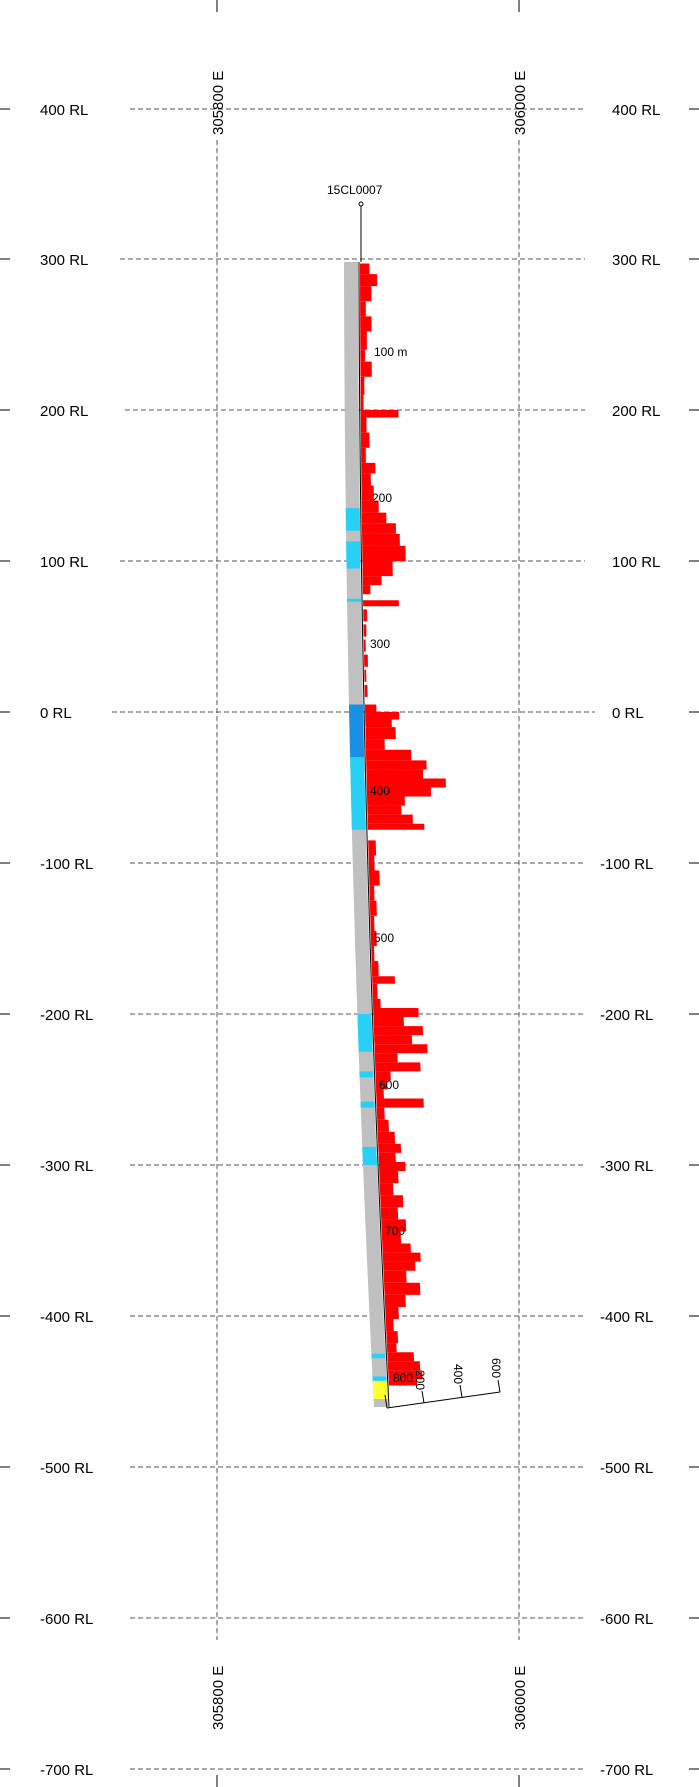 This screenshot has height=1787, width=699. I want to click on assay-histogram, so click(403, 824).